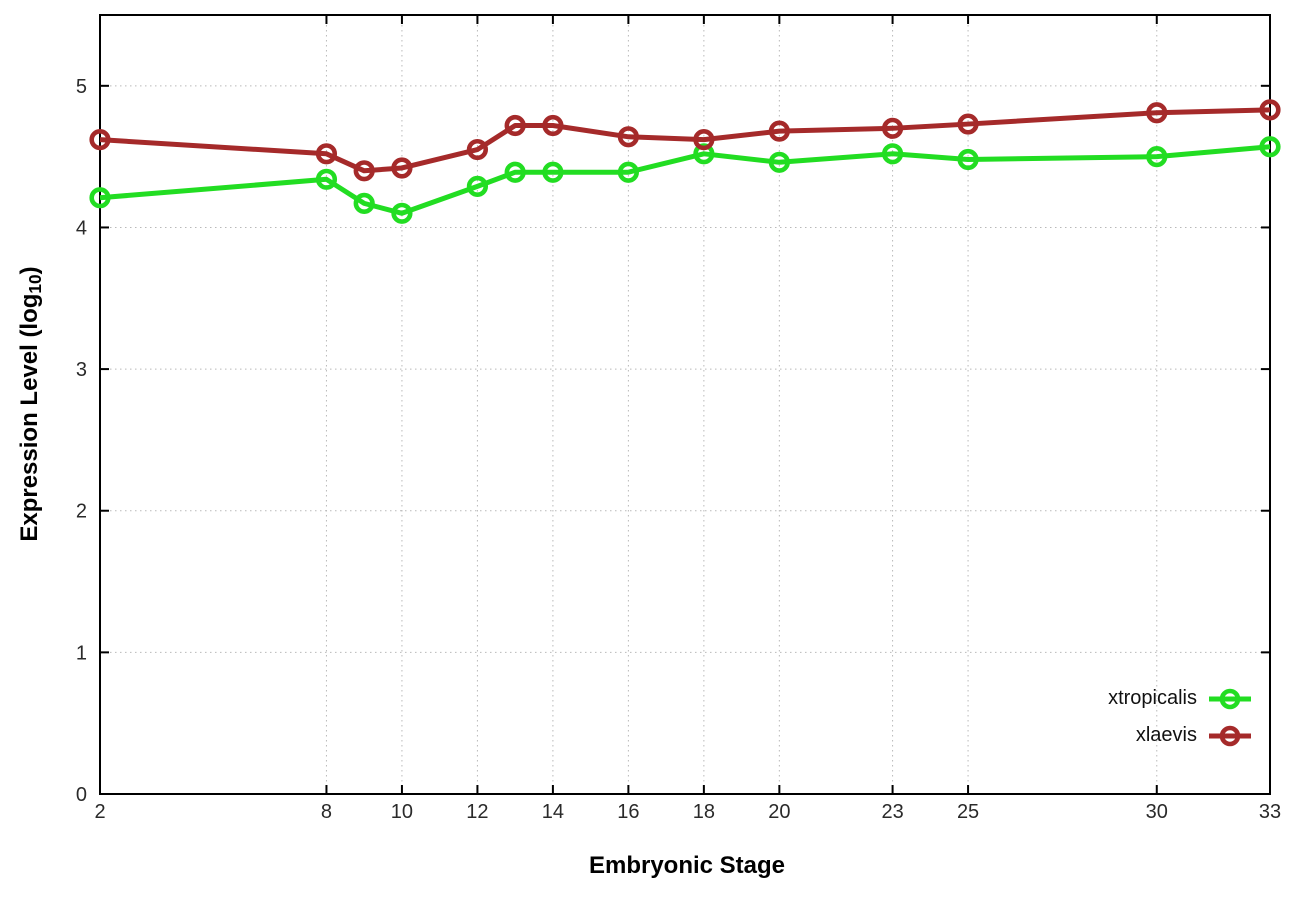  I want to click on y-tick-label: 1, so click(81, 653).